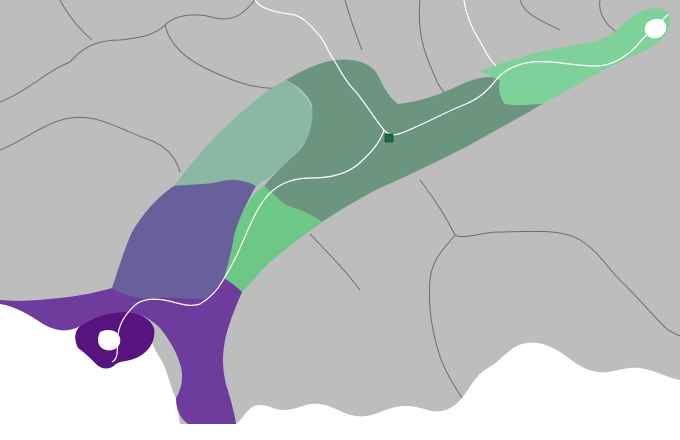 Image resolution: width=680 pixels, height=440 pixels. I want to click on region-sage-green, so click(244, 133).